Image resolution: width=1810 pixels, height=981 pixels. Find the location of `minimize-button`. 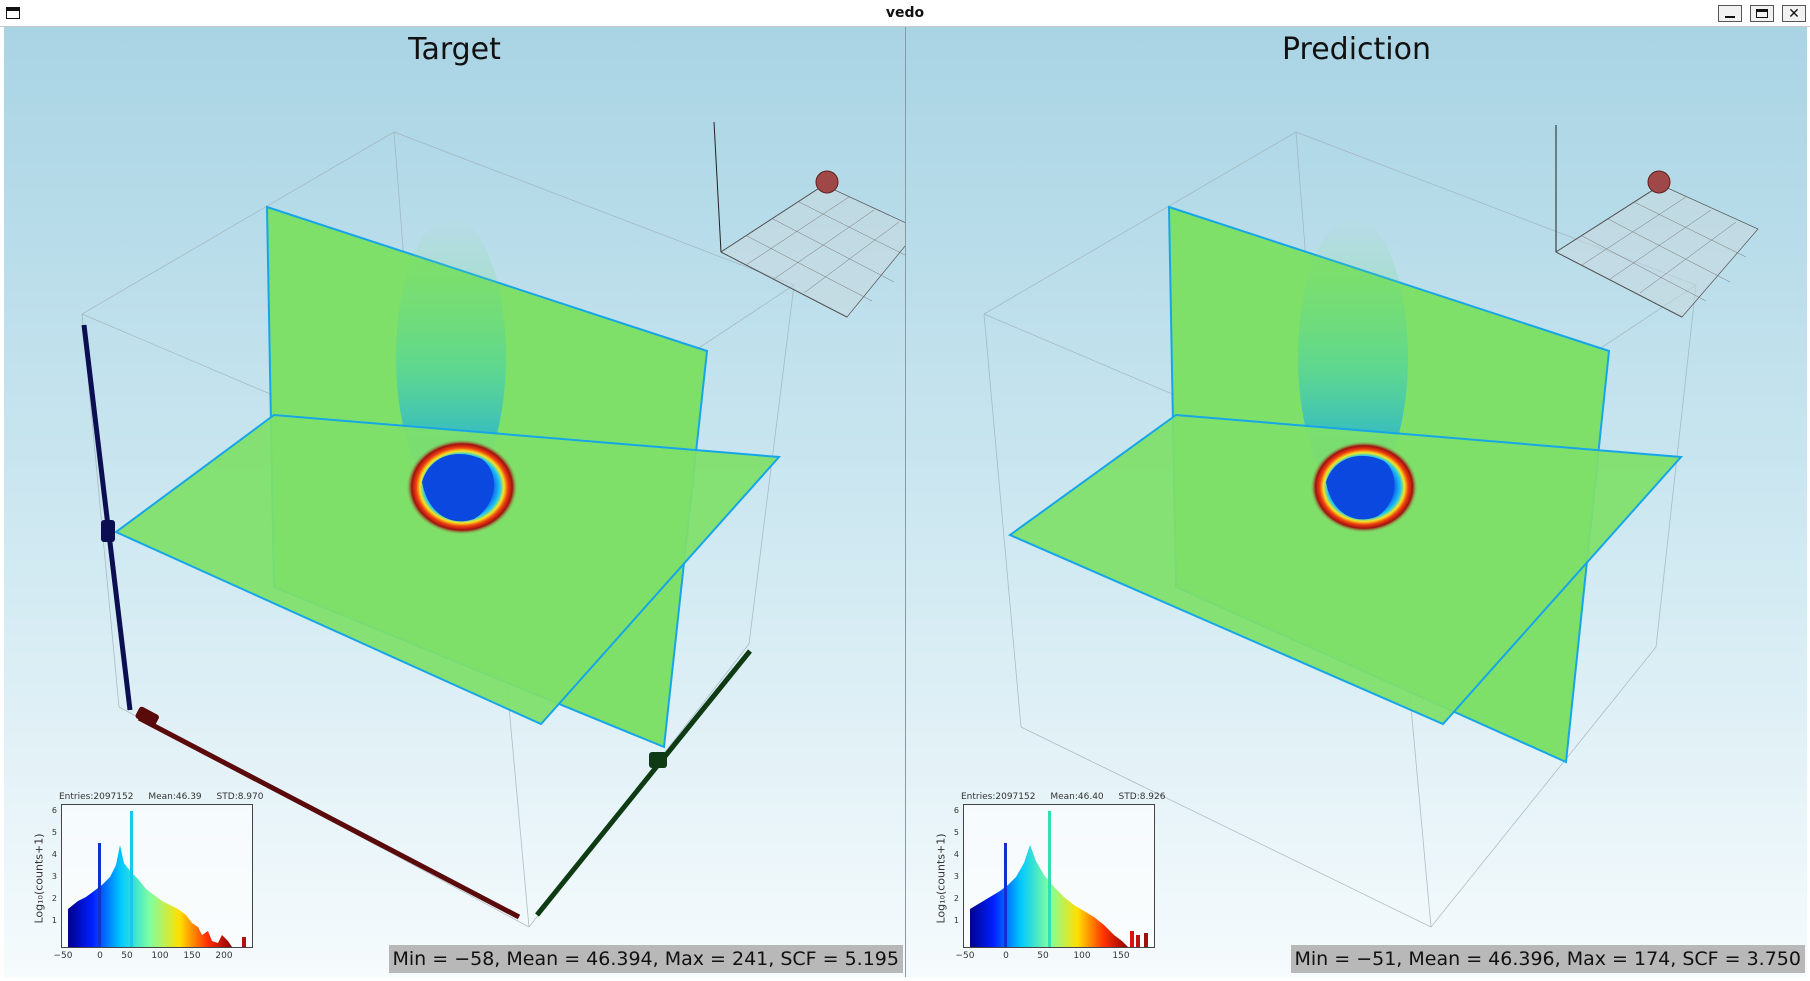

minimize-button is located at coordinates (1730, 13).